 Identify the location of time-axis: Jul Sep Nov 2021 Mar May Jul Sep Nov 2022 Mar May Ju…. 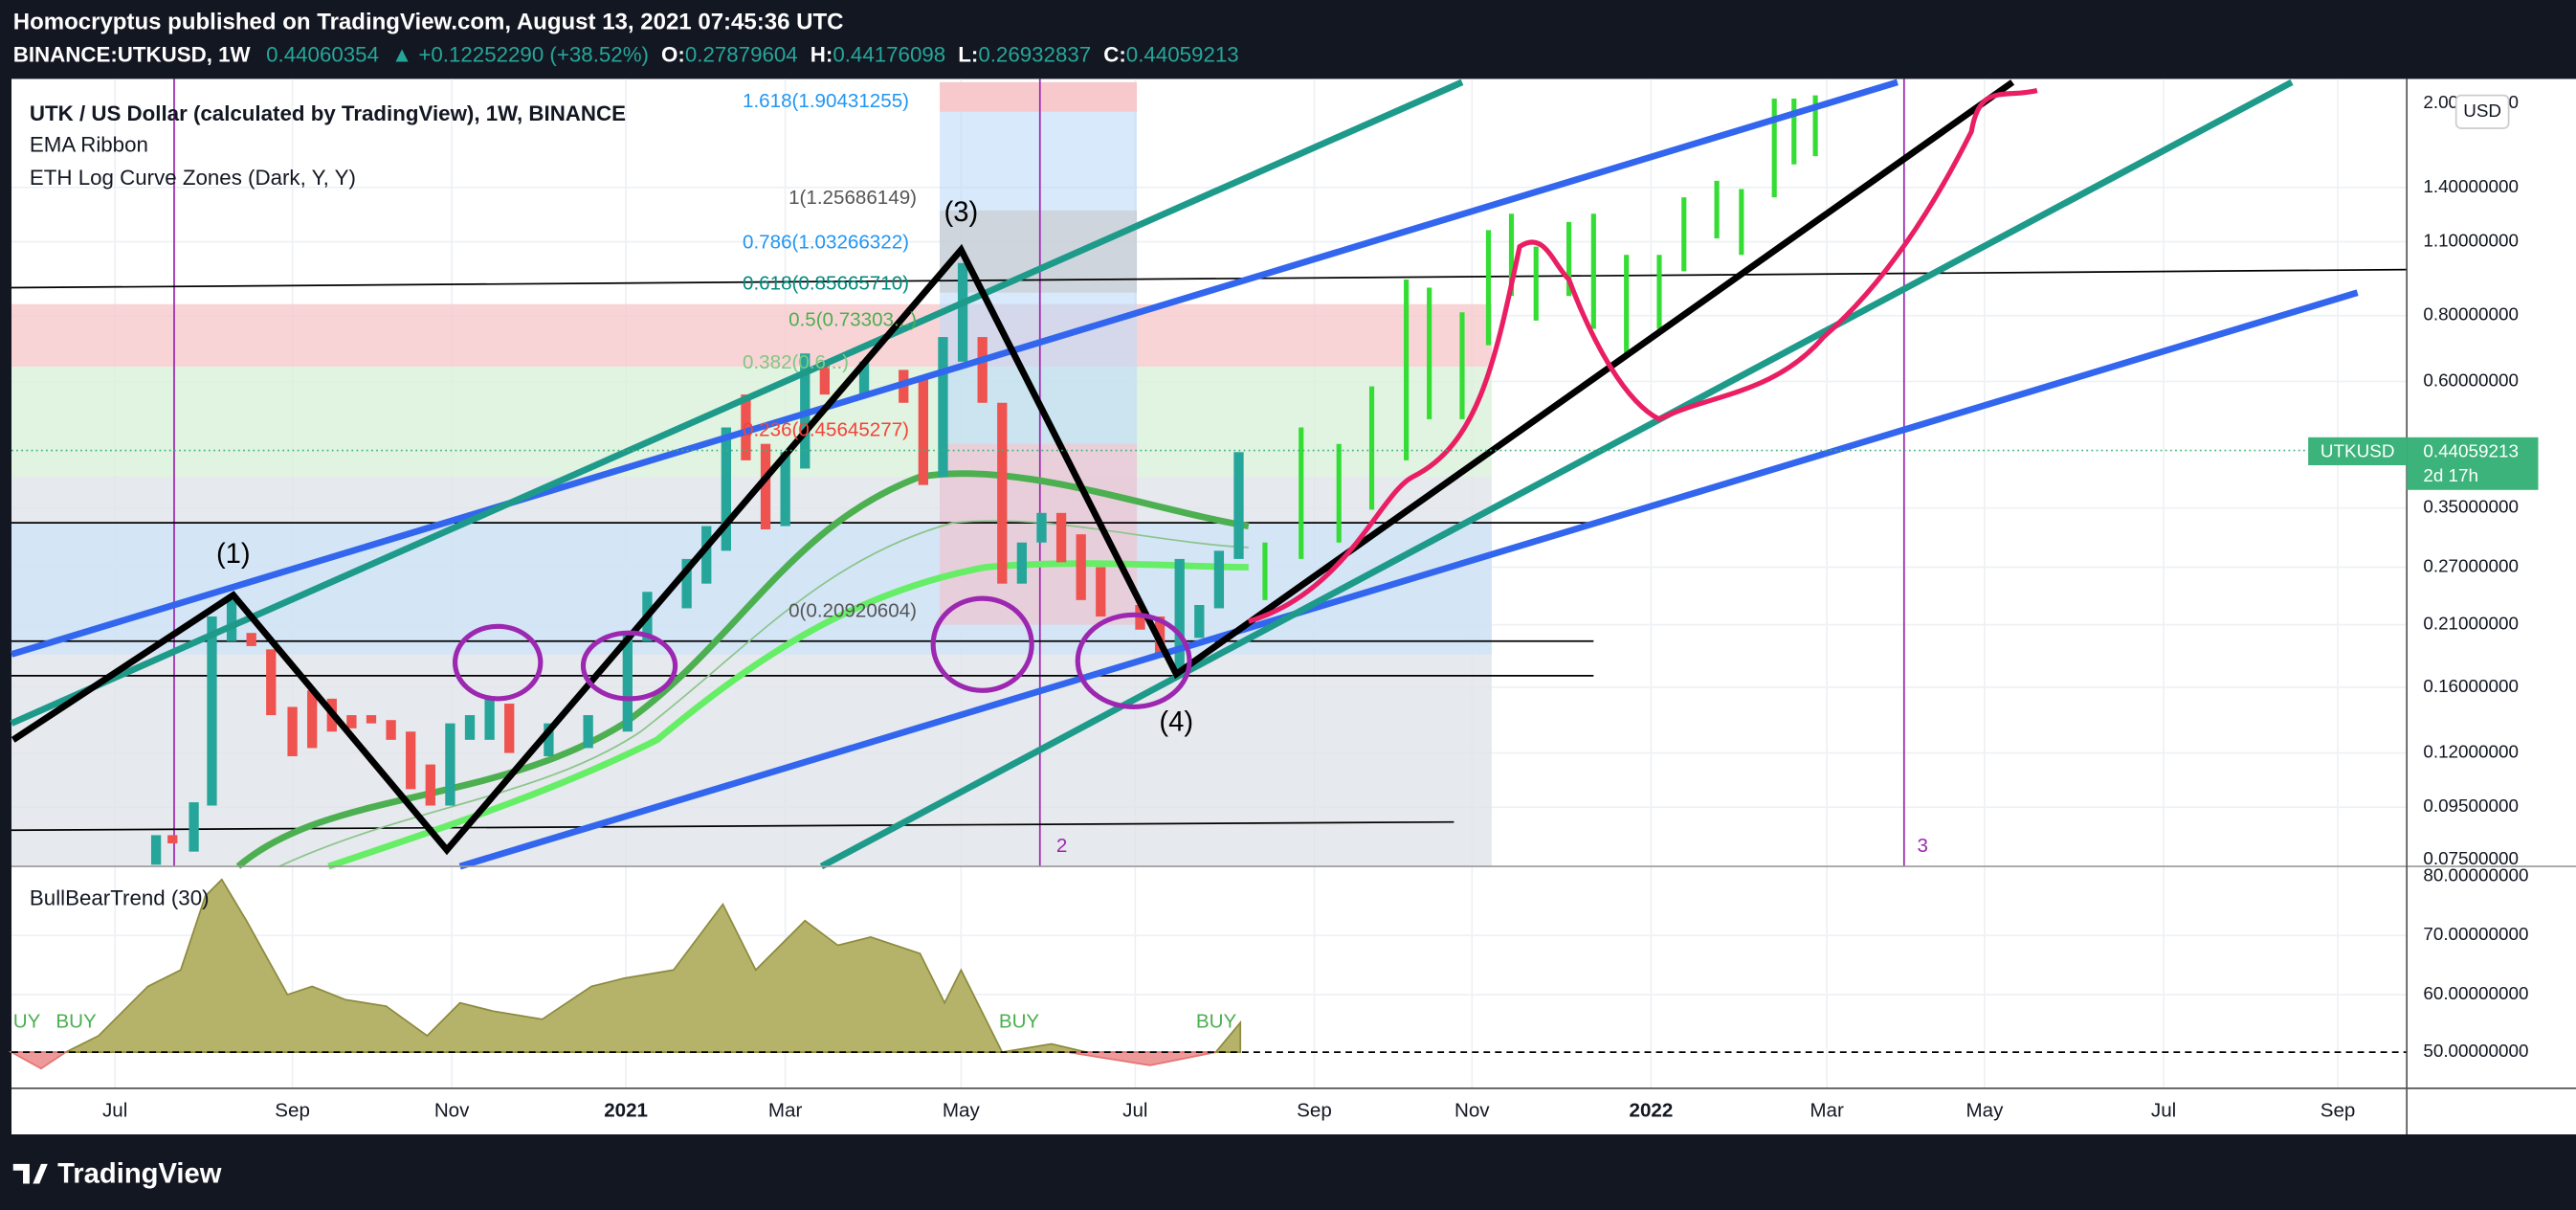
(1228, 1110).